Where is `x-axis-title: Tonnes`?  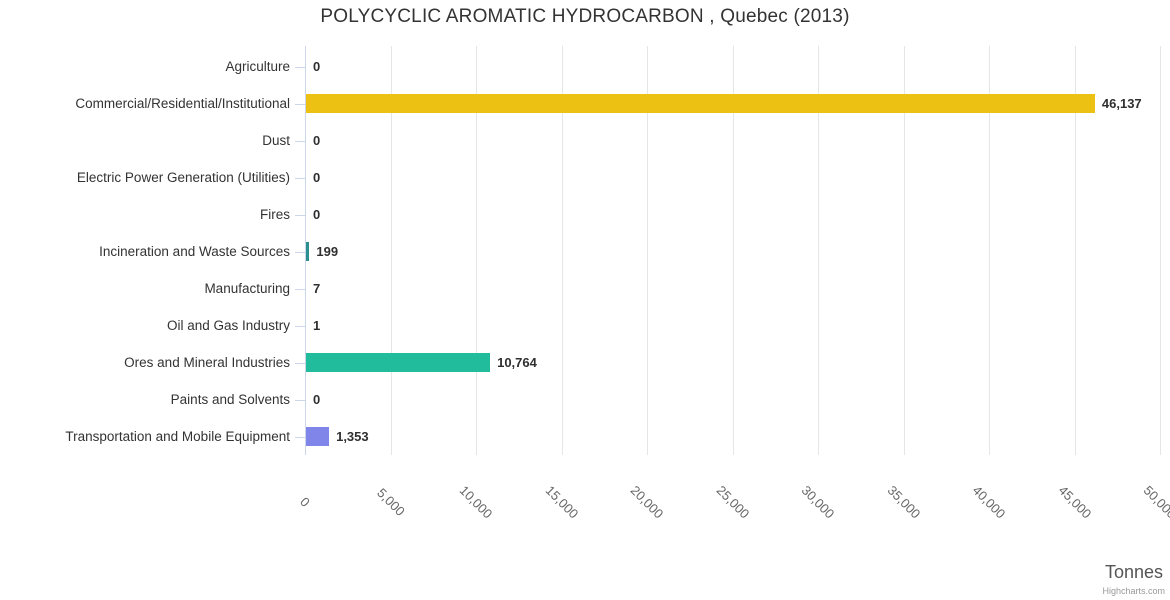 x-axis-title: Tonnes is located at coordinates (1133, 572).